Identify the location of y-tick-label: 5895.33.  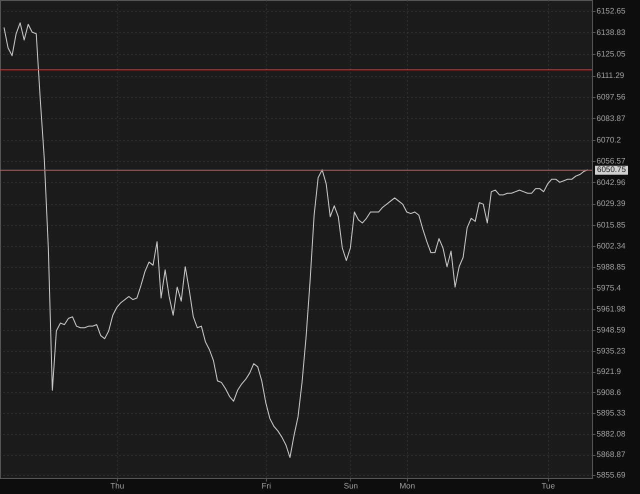
(611, 413).